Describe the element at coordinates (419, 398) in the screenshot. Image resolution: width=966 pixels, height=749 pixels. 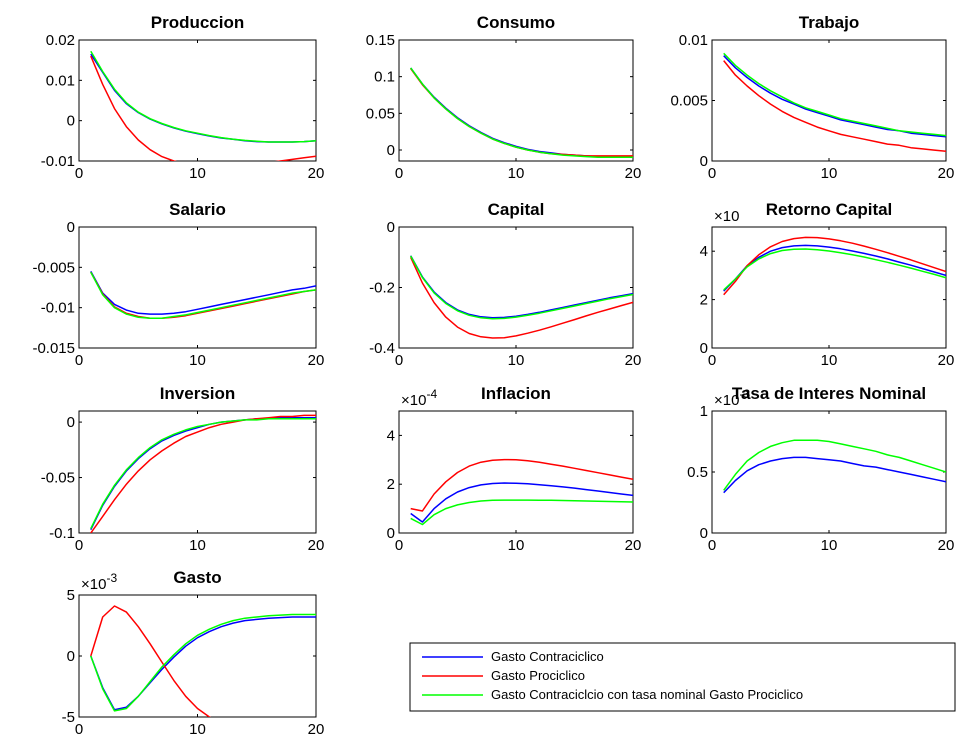
I see `inflacion-exponent-label: ×10⁻⁴` at that location.